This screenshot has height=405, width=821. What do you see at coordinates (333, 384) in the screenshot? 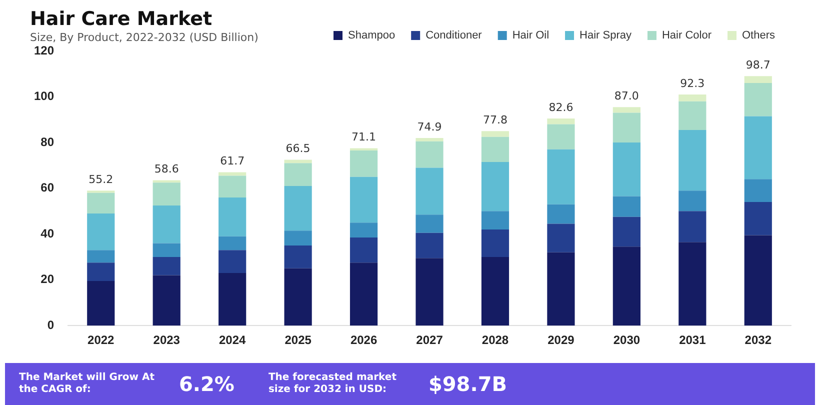
I see `text: The forecasted market size for 2032 in USD:` at bounding box center [333, 384].